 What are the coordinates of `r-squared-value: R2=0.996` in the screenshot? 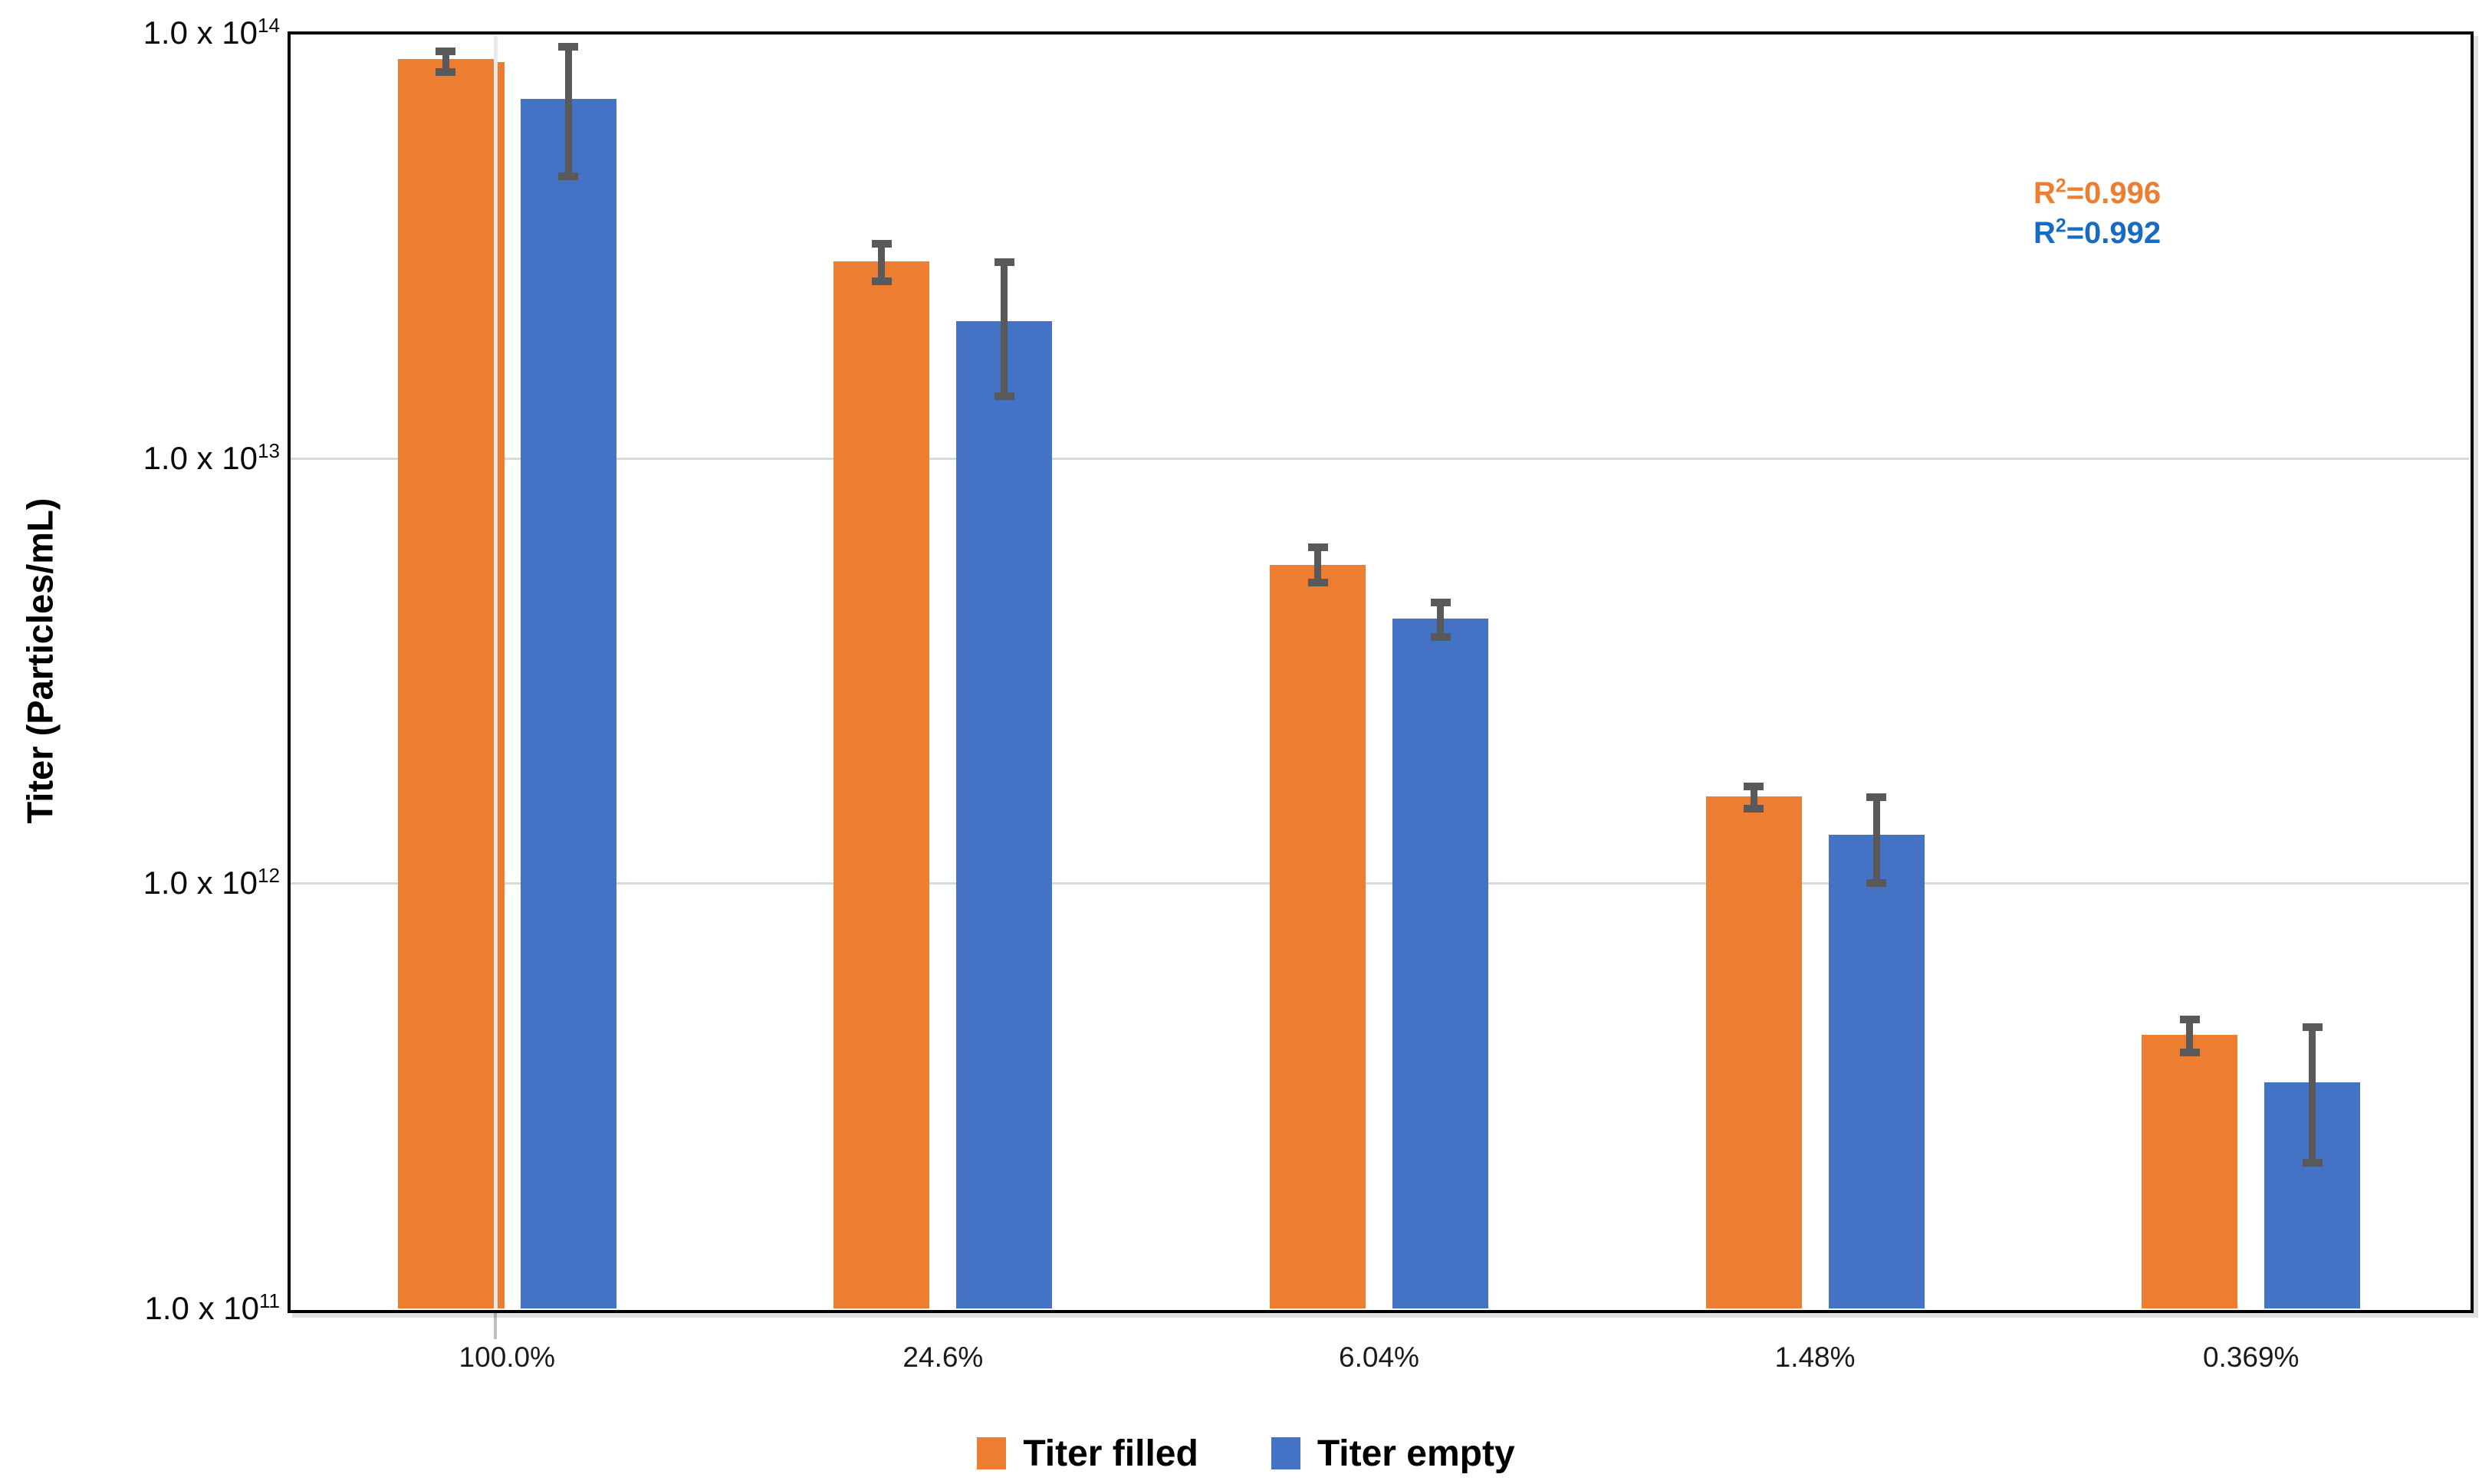 It's located at (2097, 193).